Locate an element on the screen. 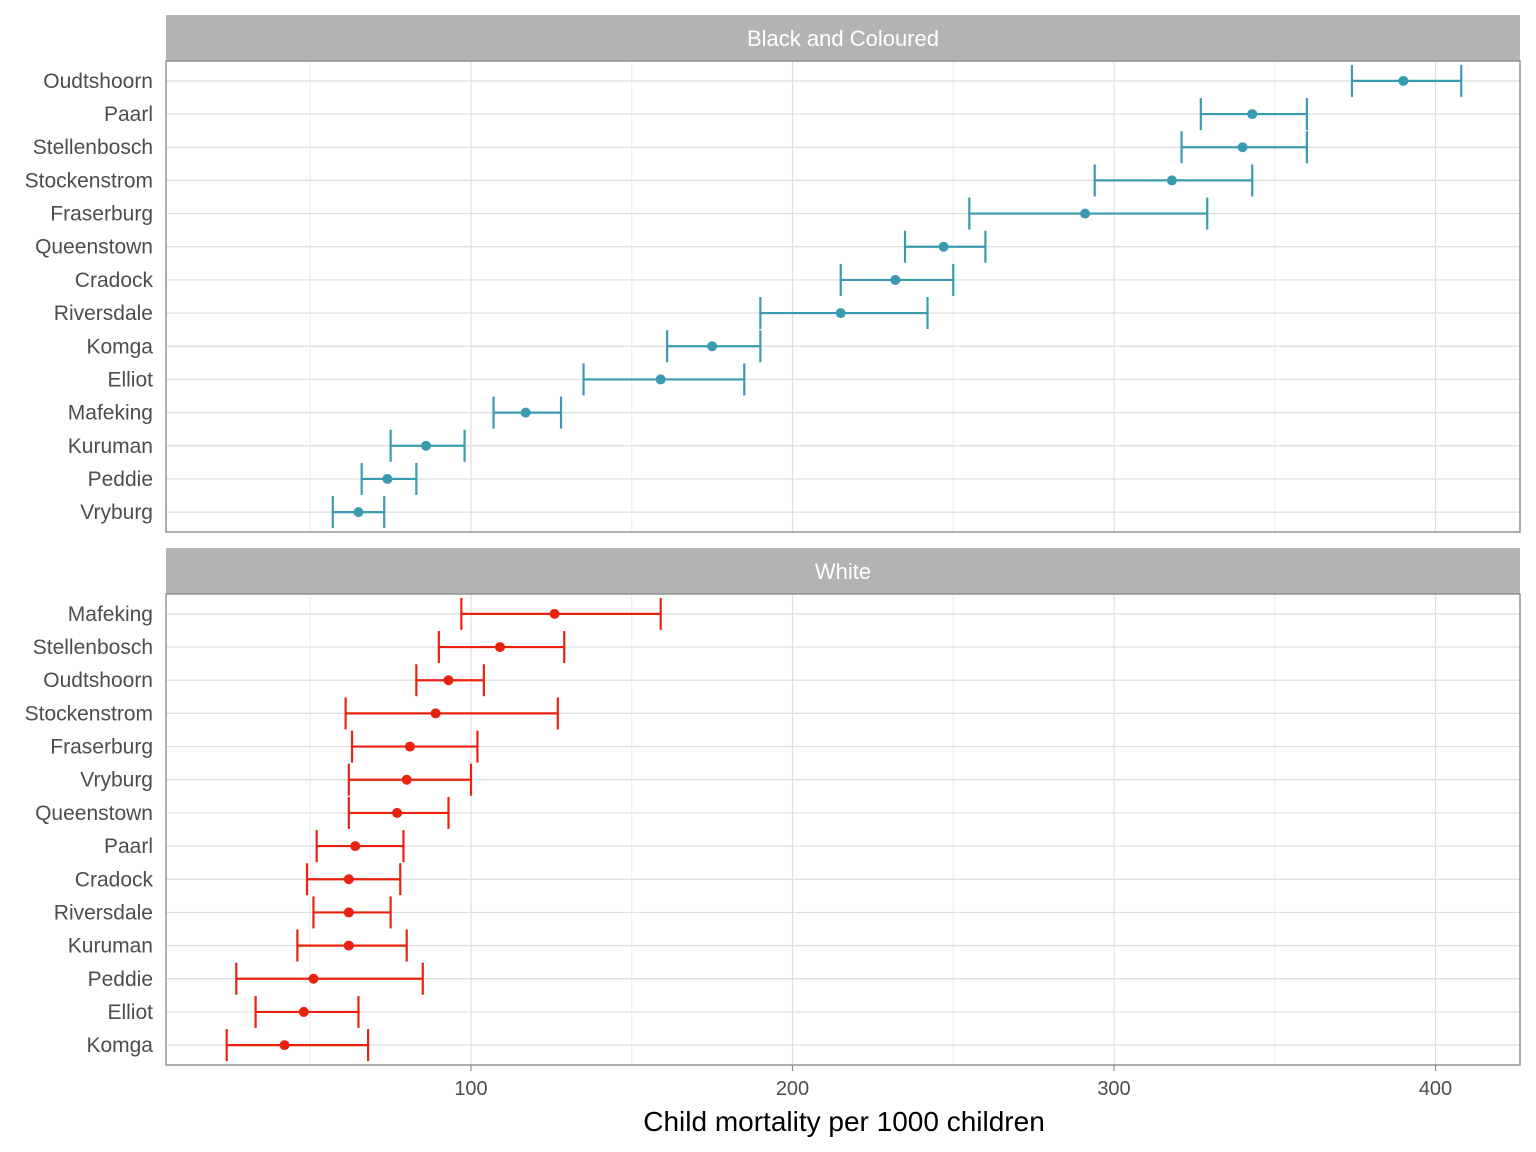 The width and height of the screenshot is (1536, 1152). facet-title: Black and Coloured is located at coordinates (843, 38).